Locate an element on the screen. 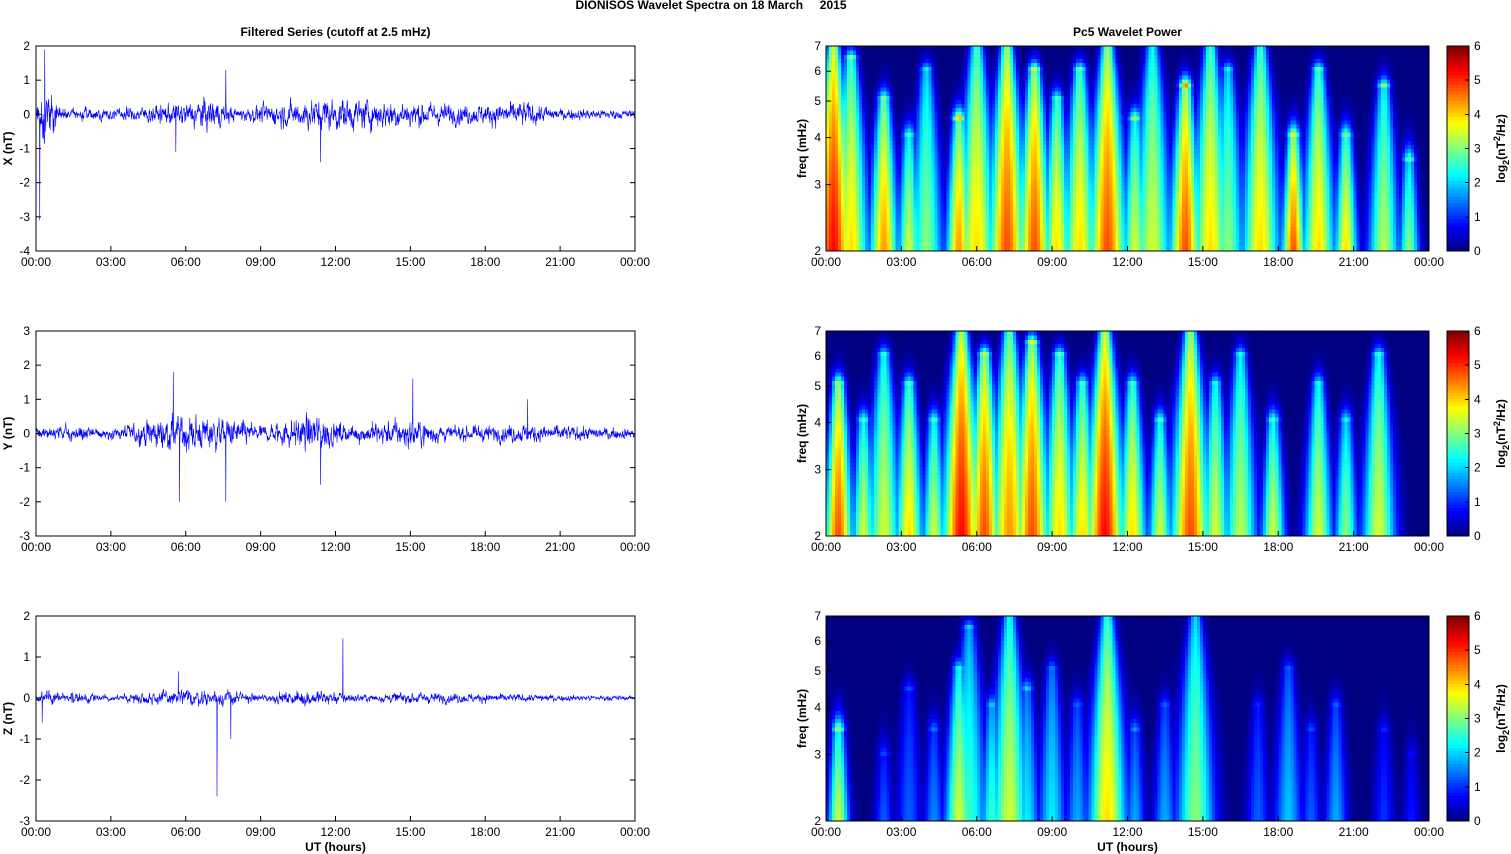 The height and width of the screenshot is (854, 1511). series-x-title: Filtered Series (cutoff at 2.5 mHz) is located at coordinates (335, 32).